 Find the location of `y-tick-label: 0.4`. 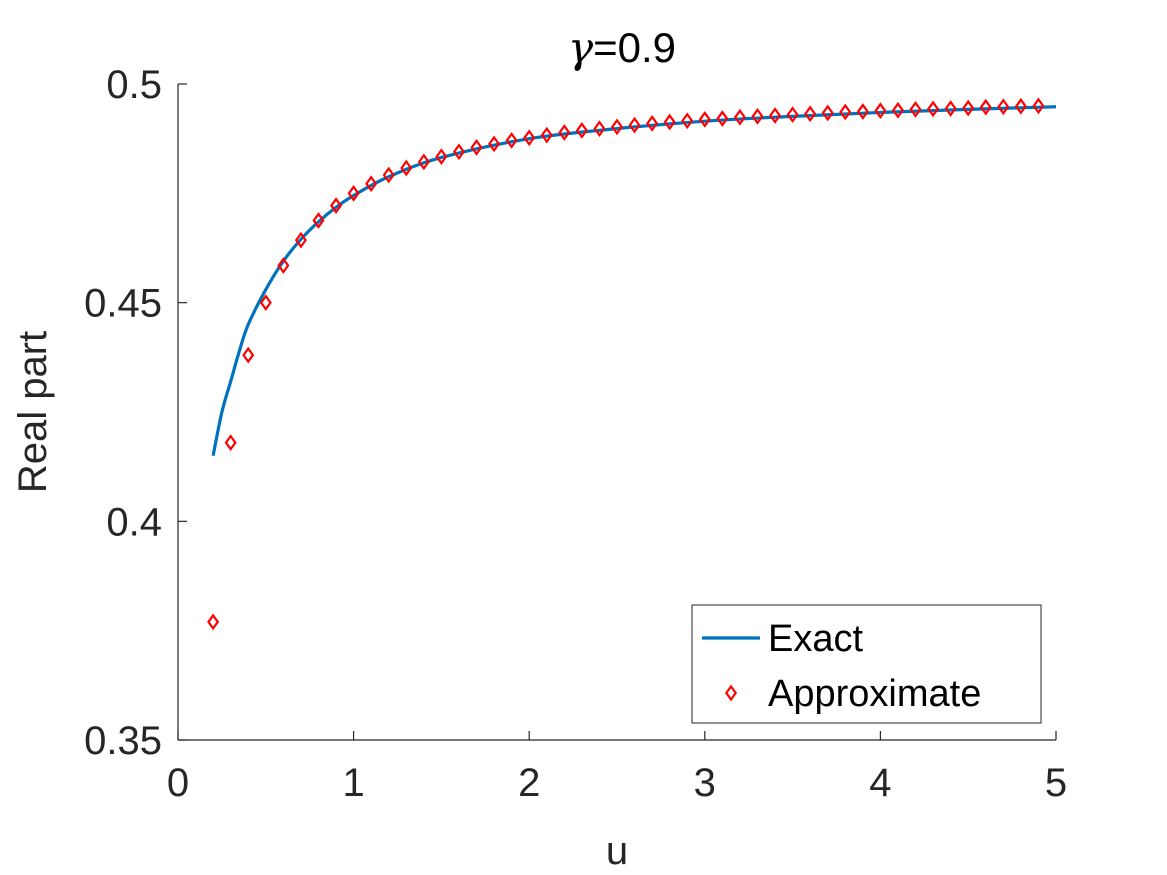

y-tick-label: 0.4 is located at coordinates (134, 522).